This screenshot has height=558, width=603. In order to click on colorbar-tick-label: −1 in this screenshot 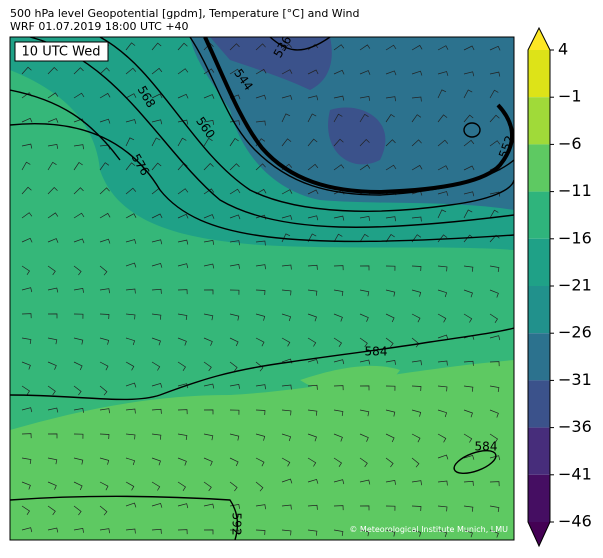, I will do `click(570, 96)`.